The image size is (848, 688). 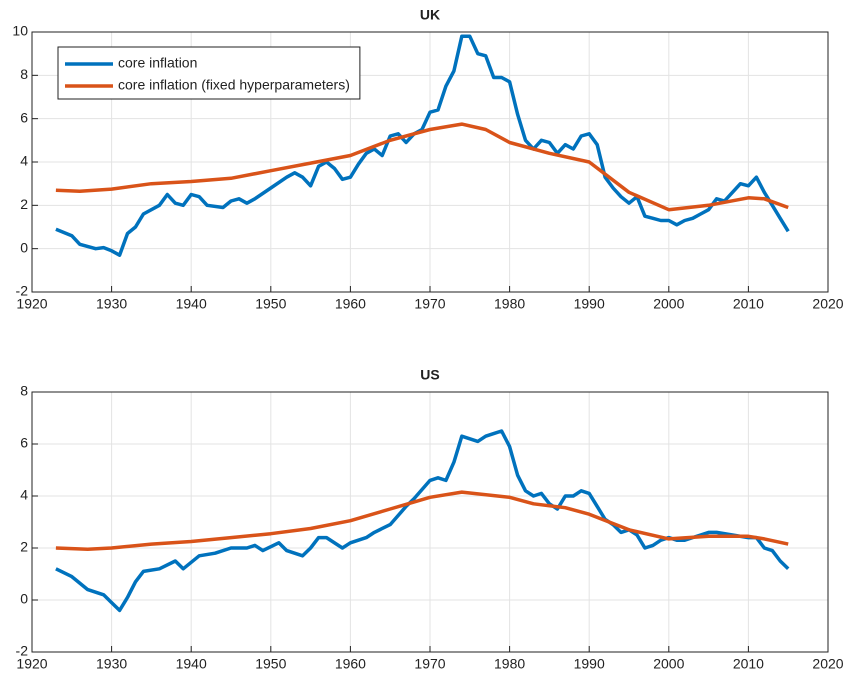 What do you see at coordinates (234, 85) in the screenshot?
I see `legend-label: core inflation (fixed hyperparameters)` at bounding box center [234, 85].